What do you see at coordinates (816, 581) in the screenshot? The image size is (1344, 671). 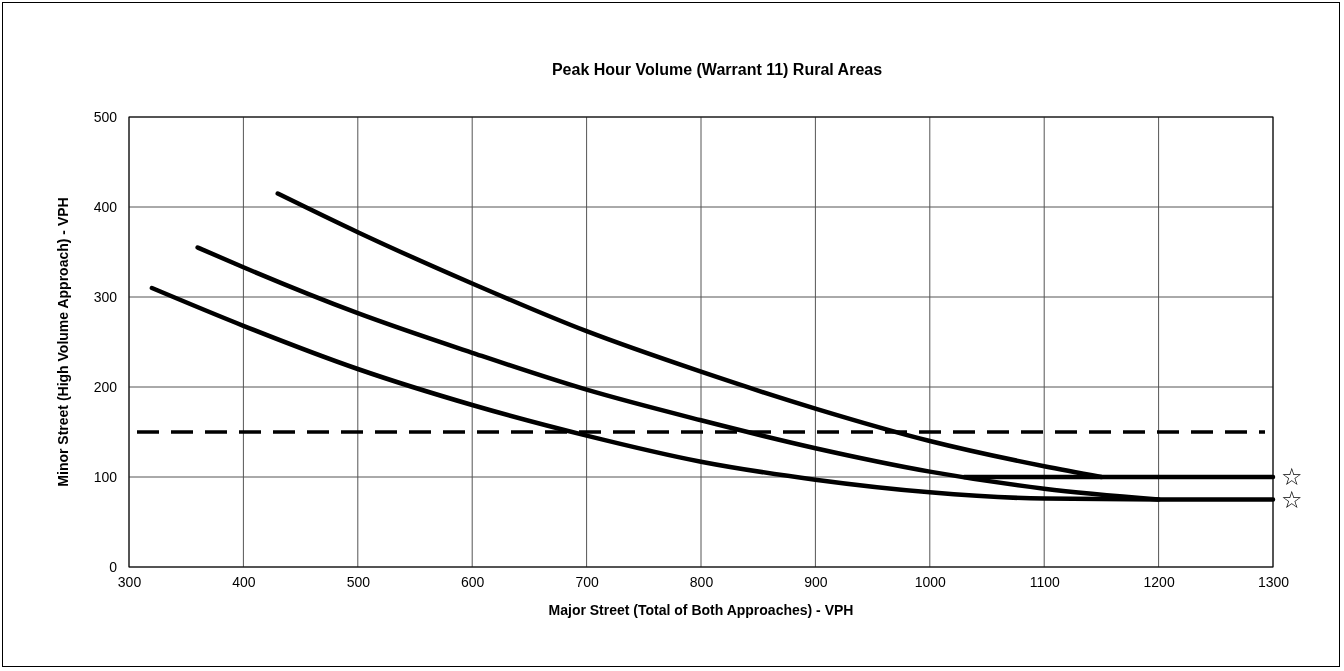 I see `x-tick-label: 900` at bounding box center [816, 581].